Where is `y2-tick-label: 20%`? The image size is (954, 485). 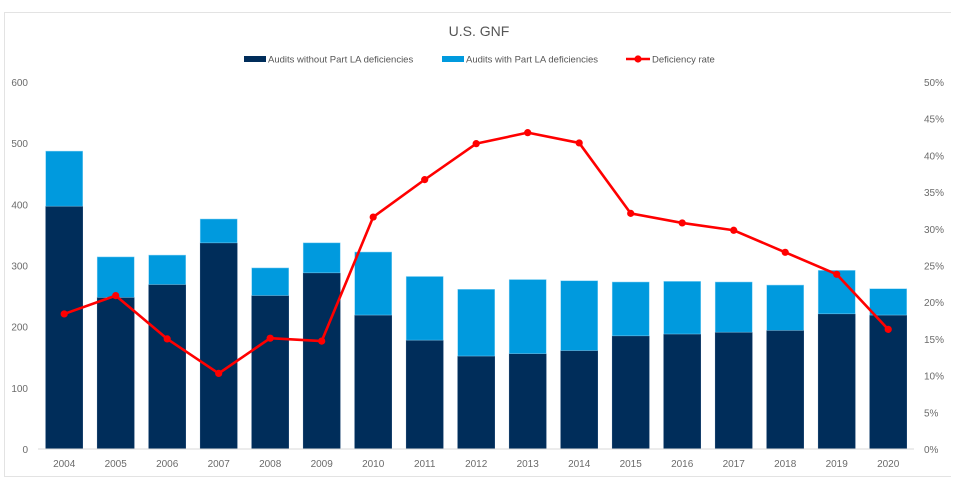
y2-tick-label: 20% is located at coordinates (934, 303).